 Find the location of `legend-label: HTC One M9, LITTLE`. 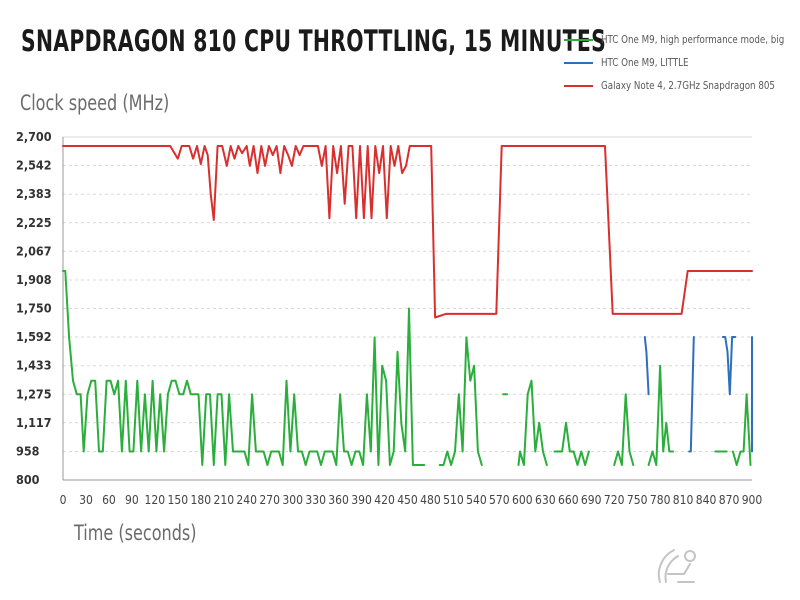

legend-label: HTC One M9, LITTLE is located at coordinates (645, 62).